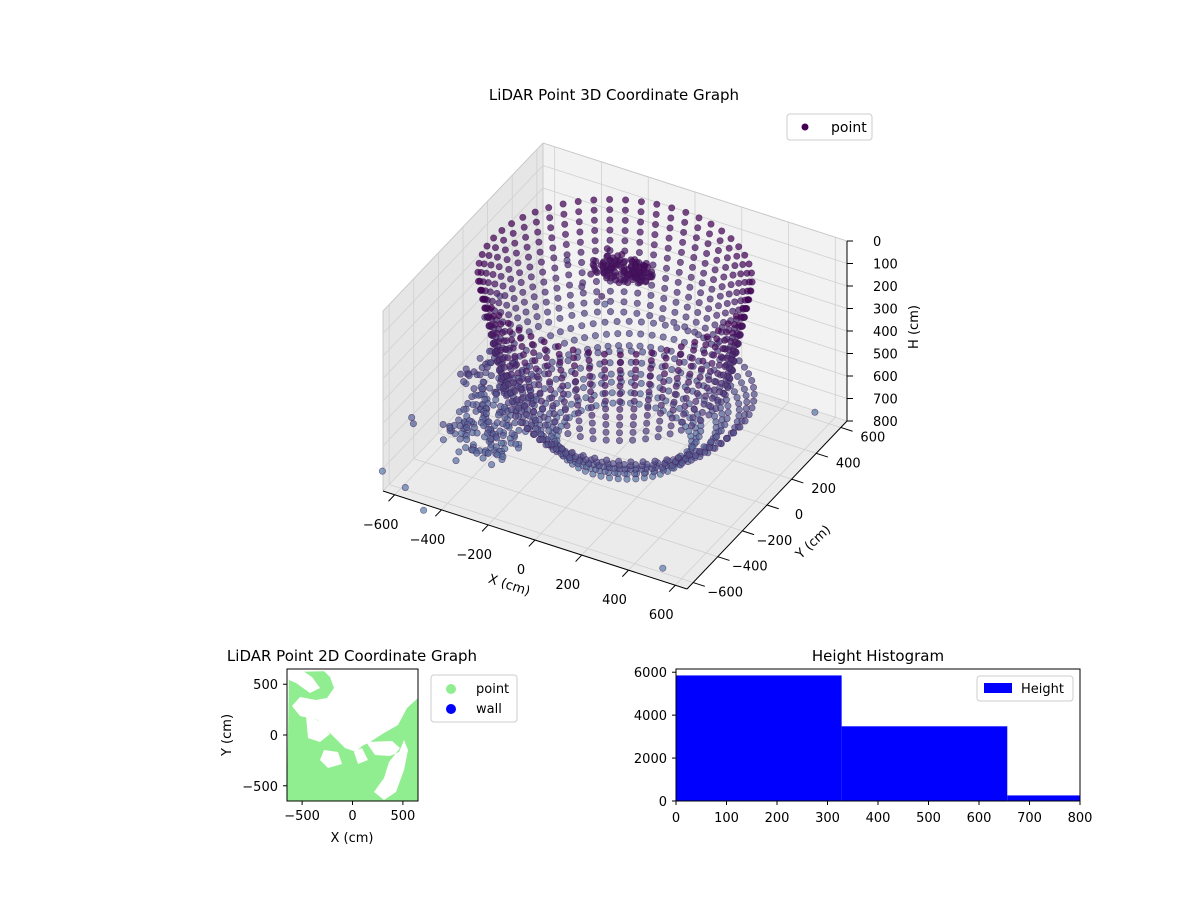 Image resolution: width=1200 pixels, height=900 pixels. What do you see at coordinates (885, 310) in the screenshot?
I see `h-tick-label: 300` at bounding box center [885, 310].